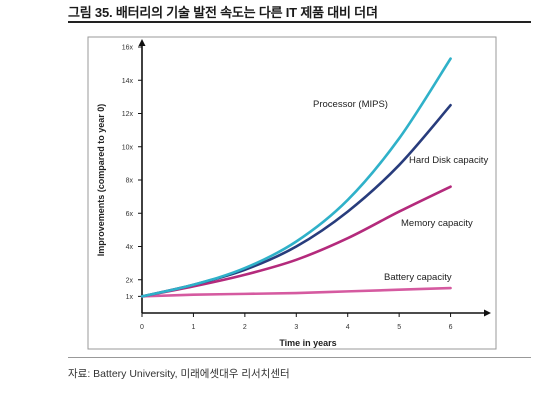 The image size is (537, 401). I want to click on y-tick-label: 6x, so click(130, 214).